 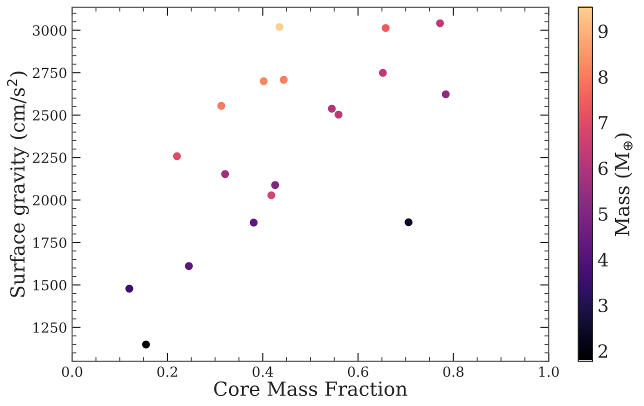 I want to click on y-tick-label: 2000, so click(x=49, y=200).